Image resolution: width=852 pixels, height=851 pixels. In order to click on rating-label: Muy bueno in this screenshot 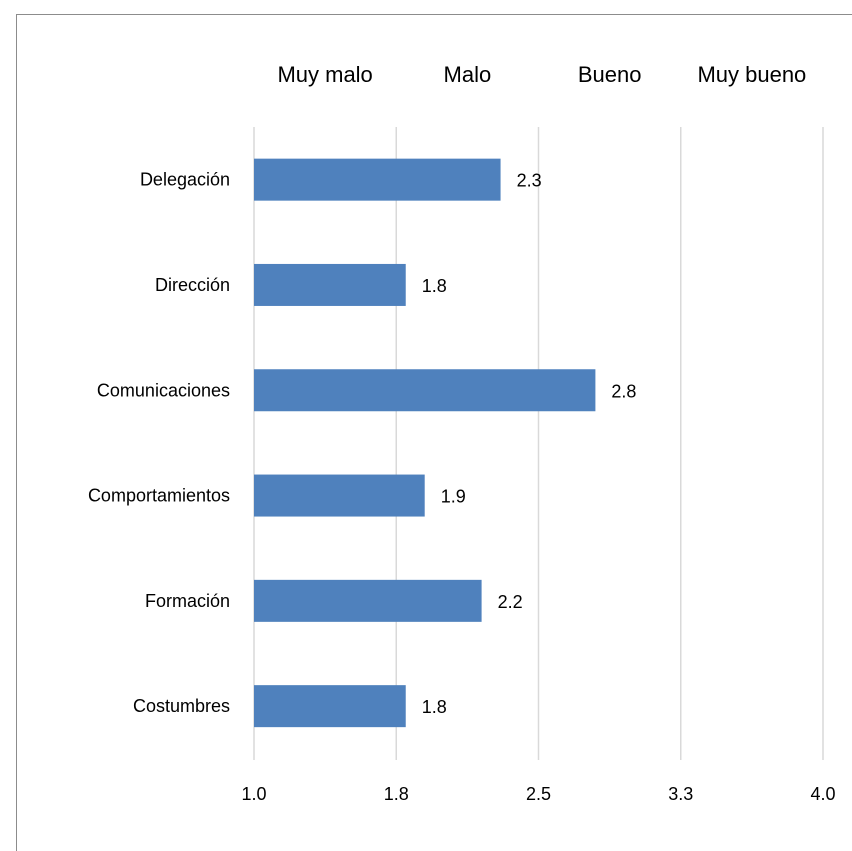, I will do `click(751, 74)`.